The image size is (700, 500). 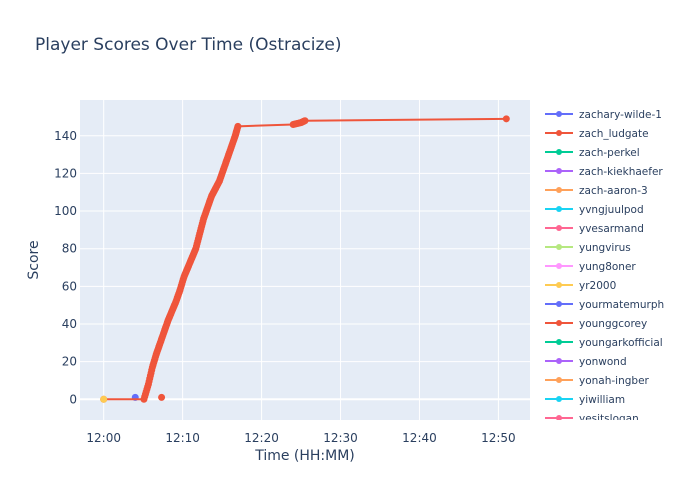 What do you see at coordinates (65, 173) in the screenshot?
I see `y-tick-label: 120` at bounding box center [65, 173].